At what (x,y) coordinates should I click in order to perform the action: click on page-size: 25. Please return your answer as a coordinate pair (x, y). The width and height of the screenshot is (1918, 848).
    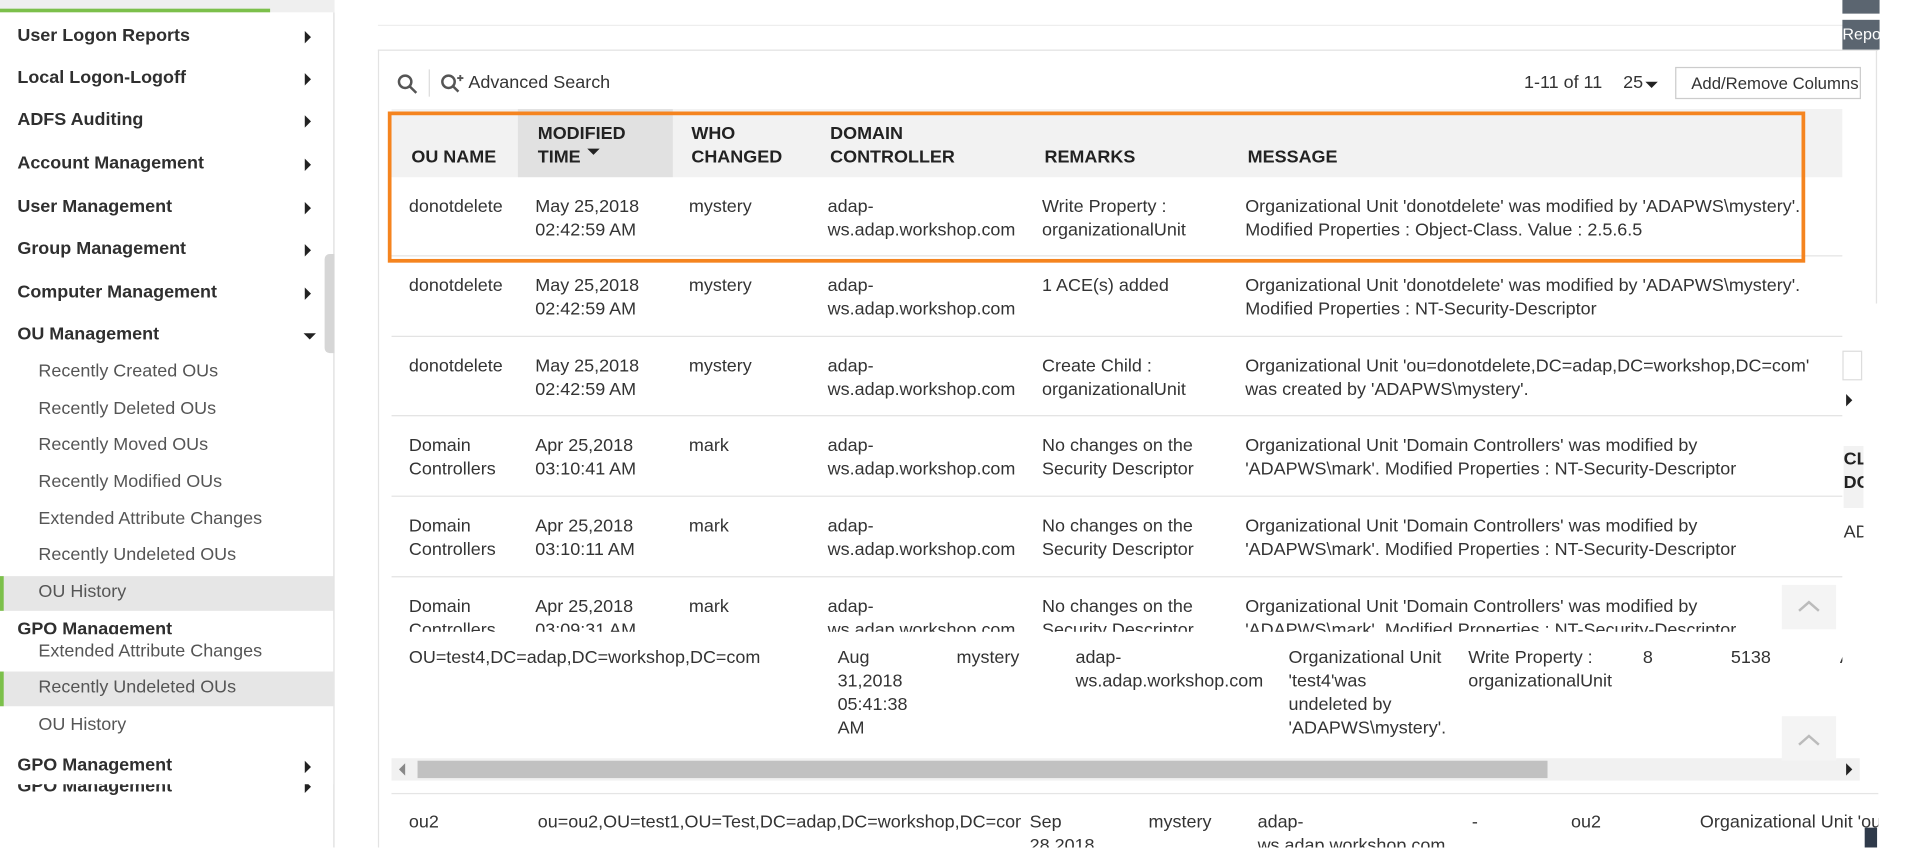
    Looking at the image, I should click on (1633, 83).